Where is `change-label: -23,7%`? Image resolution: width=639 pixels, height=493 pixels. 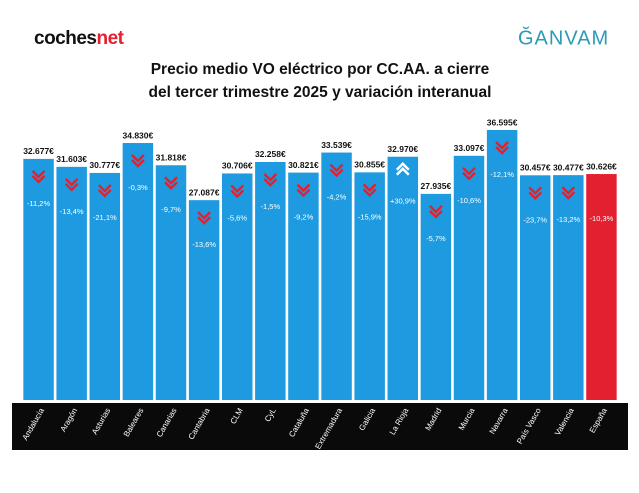
change-label: -23,7% is located at coordinates (535, 219).